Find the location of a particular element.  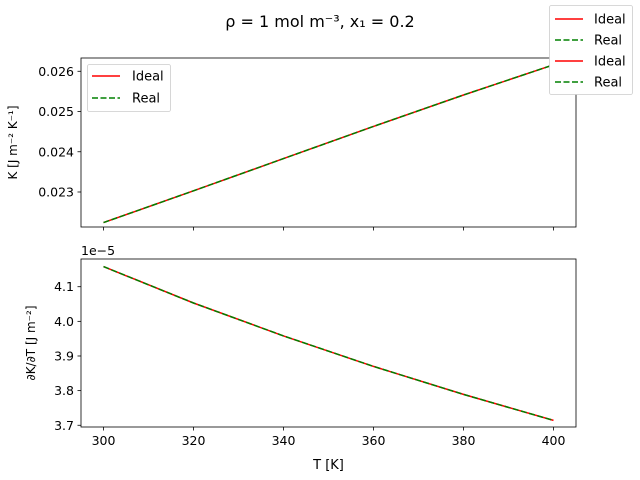

x-tick-label: 340 is located at coordinates (284, 440).